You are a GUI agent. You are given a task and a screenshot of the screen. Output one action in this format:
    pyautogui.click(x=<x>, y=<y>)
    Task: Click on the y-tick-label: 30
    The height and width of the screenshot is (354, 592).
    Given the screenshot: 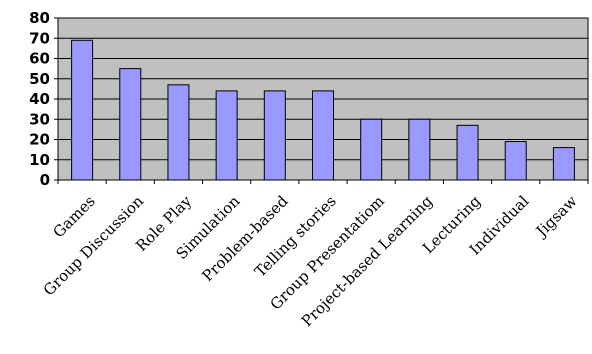 What is the action you would take?
    pyautogui.click(x=39, y=119)
    